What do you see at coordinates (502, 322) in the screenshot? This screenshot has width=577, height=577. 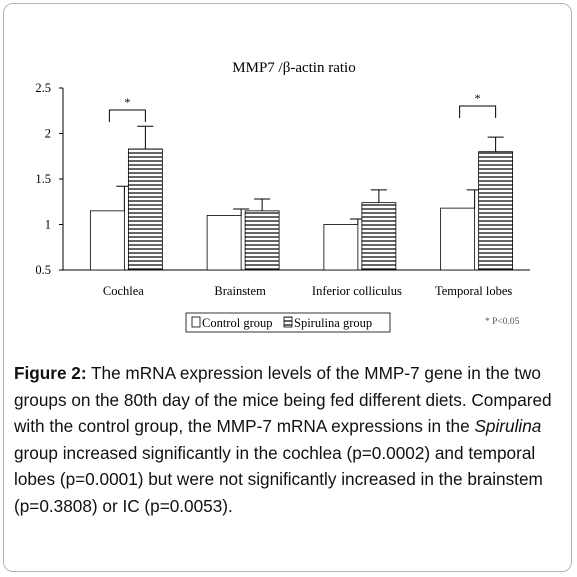 I see `significance-note: * P<0.05` at bounding box center [502, 322].